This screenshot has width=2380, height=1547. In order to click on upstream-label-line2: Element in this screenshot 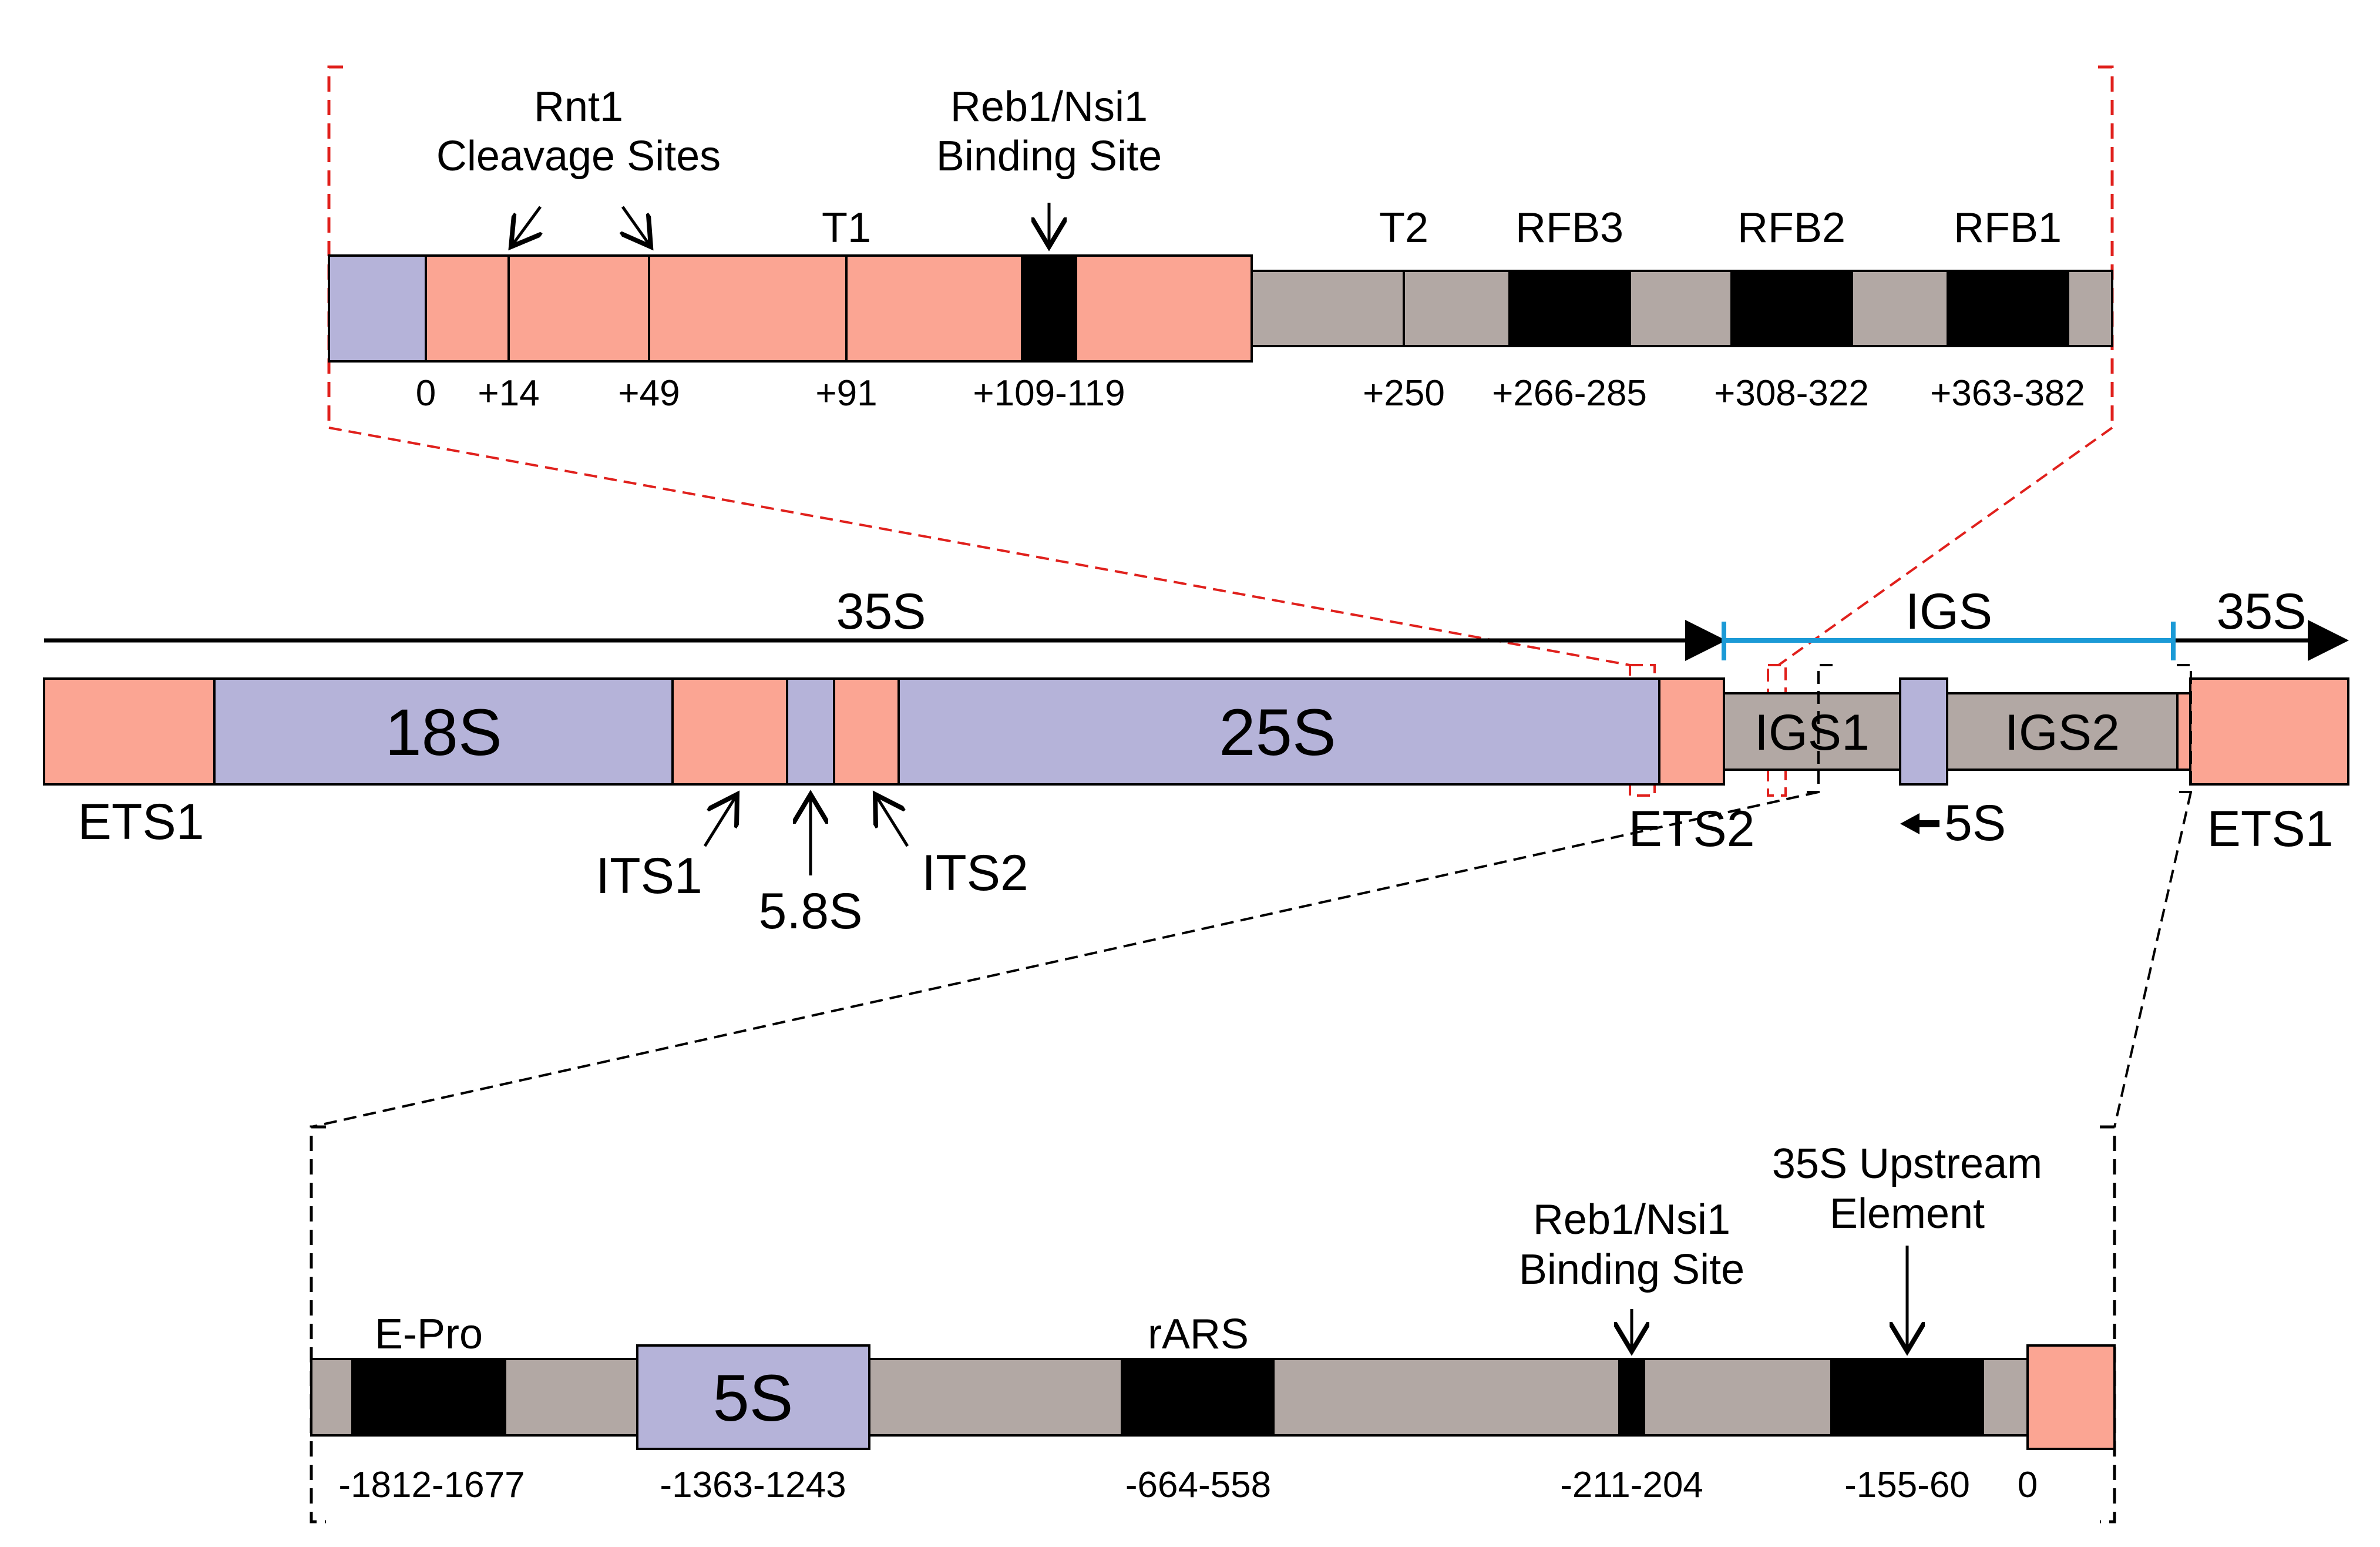, I will do `click(1907, 1213)`.